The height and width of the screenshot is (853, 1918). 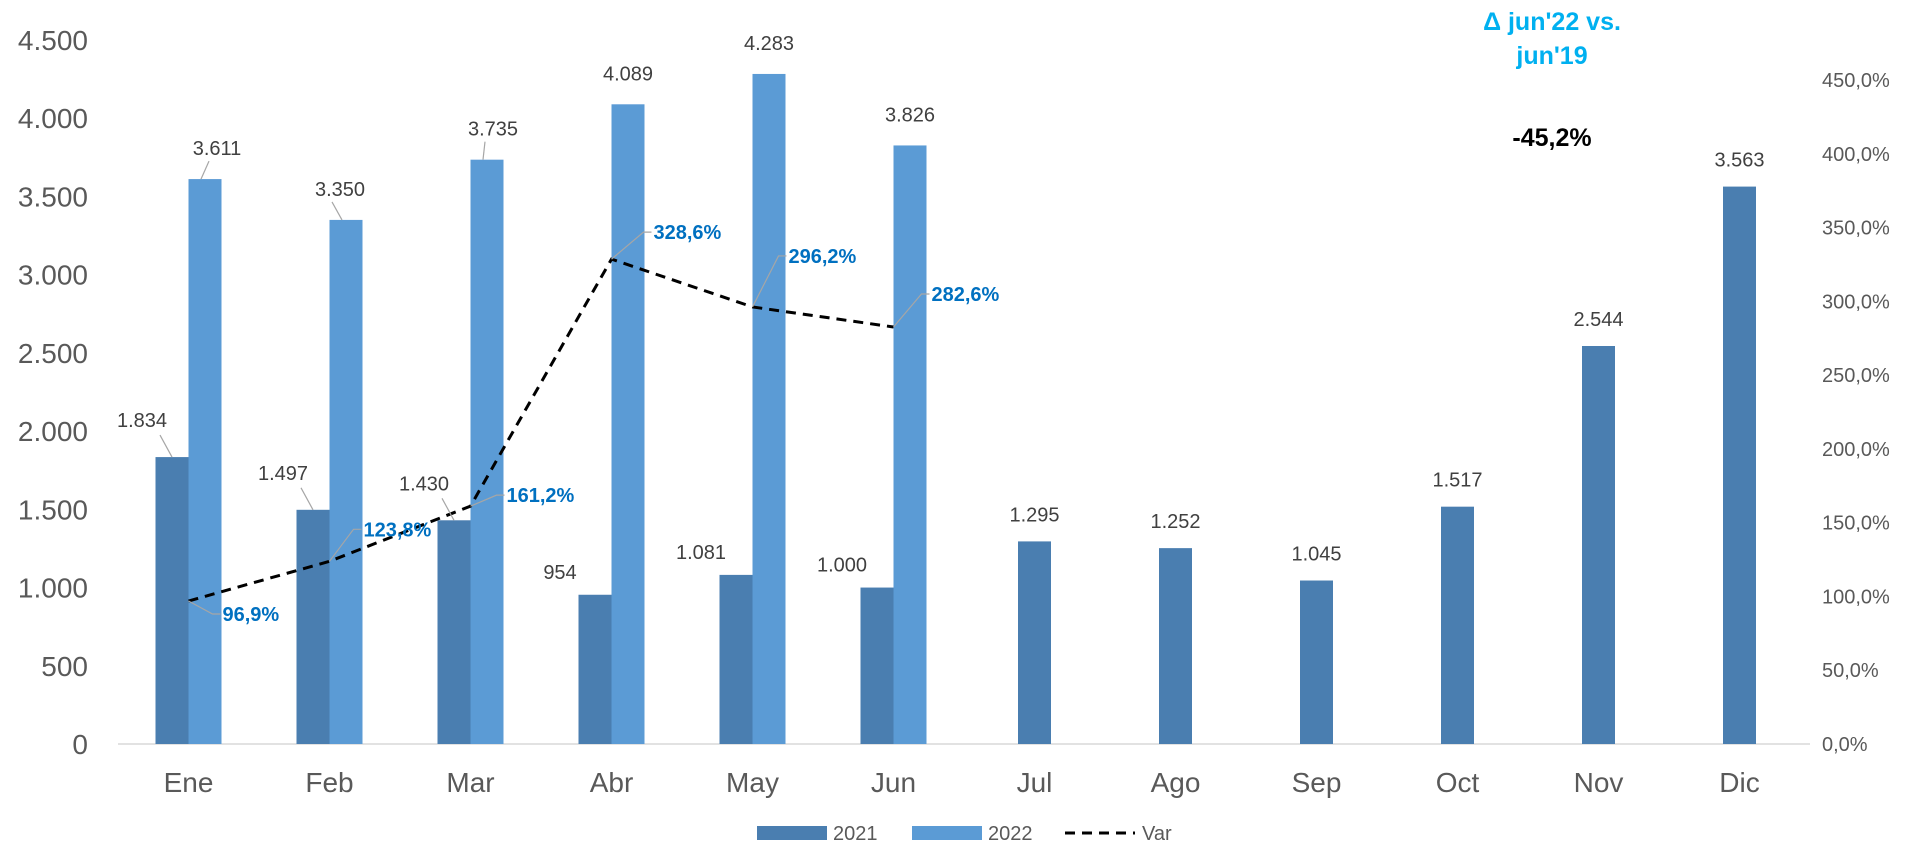 I want to click on bar-2021-label: 1.834, so click(x=142, y=421).